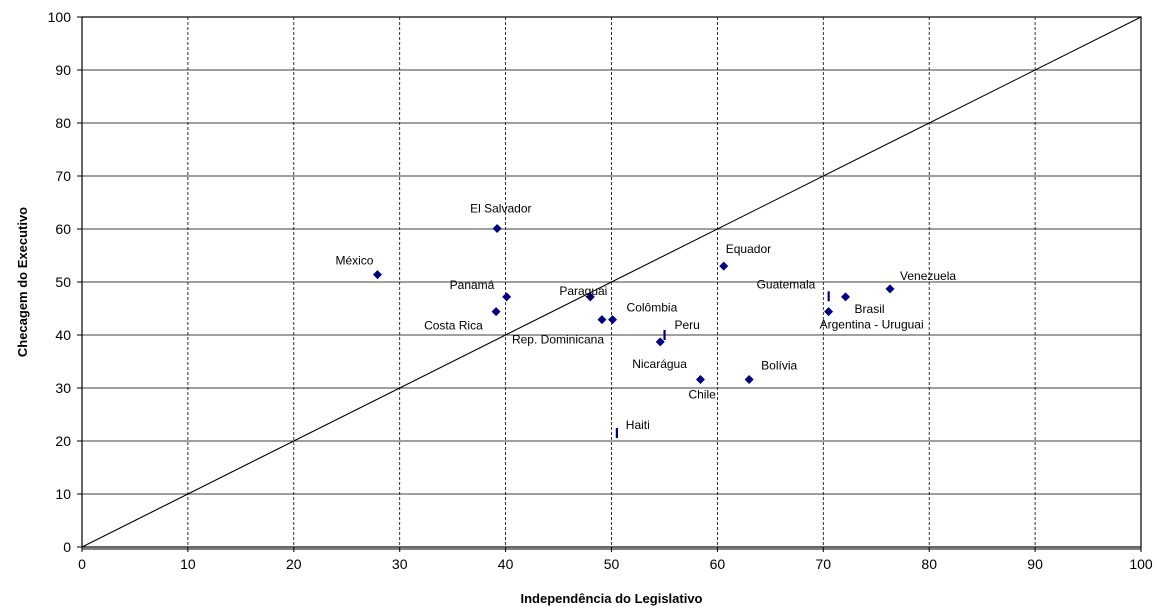 This screenshot has height=607, width=1160. I want to click on point-label: Chile, so click(702, 395).